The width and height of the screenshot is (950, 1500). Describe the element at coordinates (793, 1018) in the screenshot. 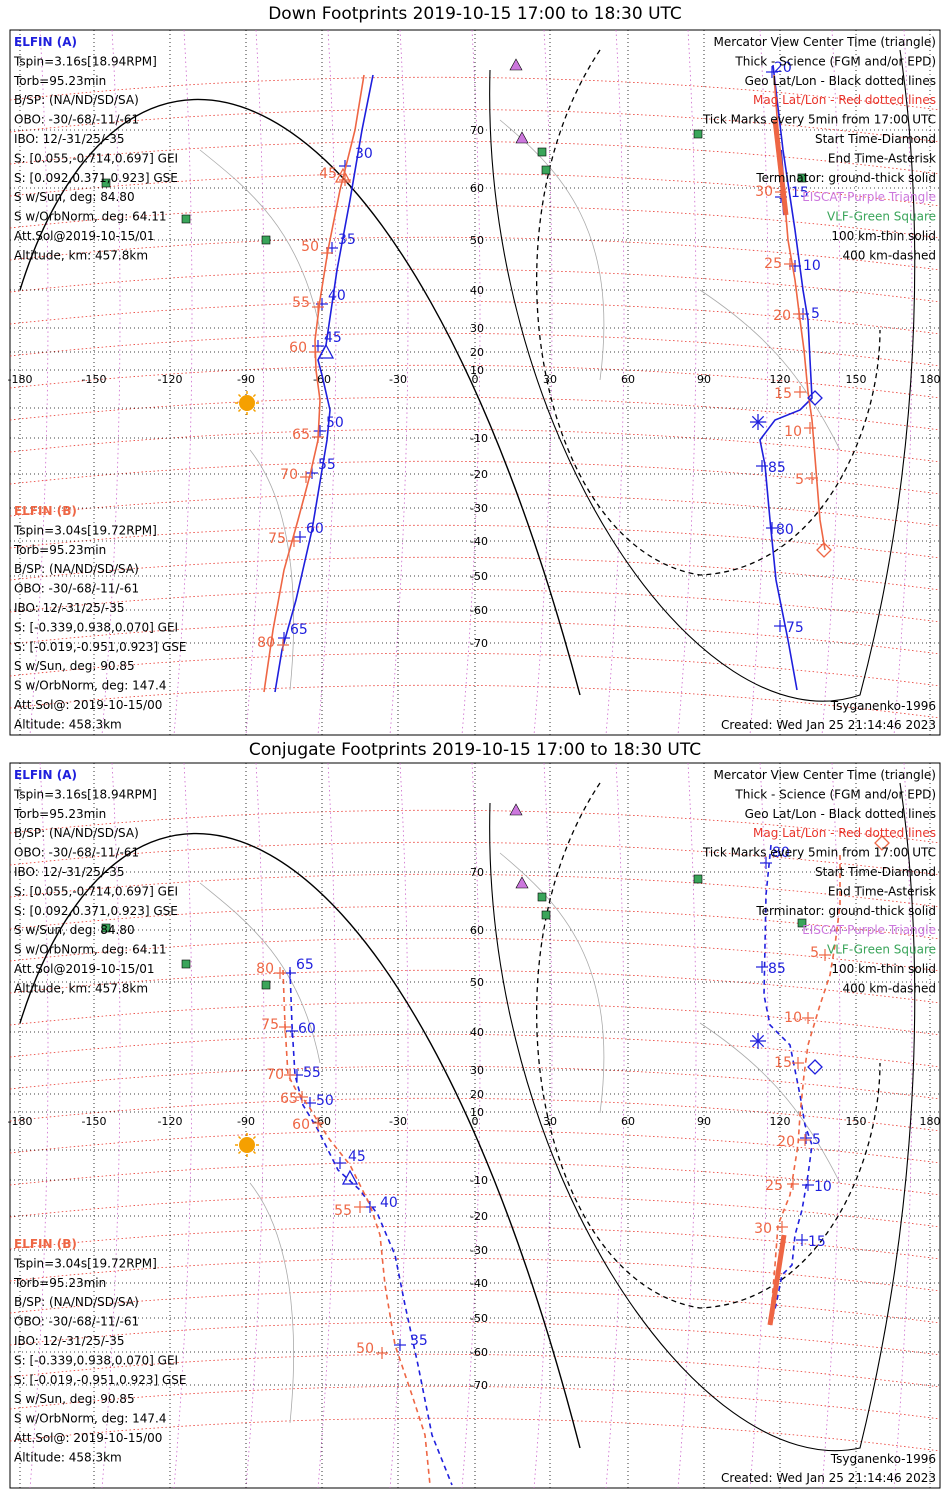

I see `tick-minute-label: 10` at that location.